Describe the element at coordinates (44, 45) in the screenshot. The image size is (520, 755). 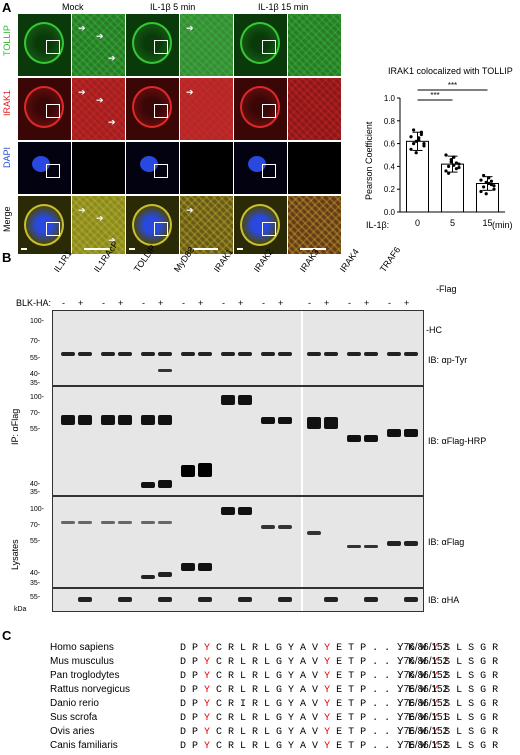
I see `micrograph-r0-c0` at that location.